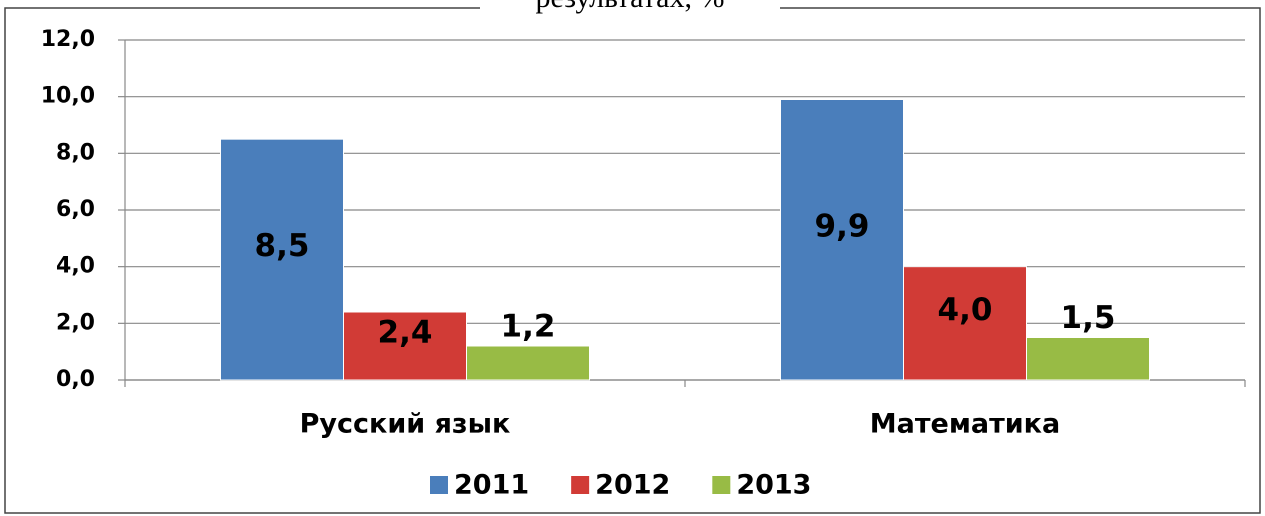 This screenshot has width=1265, height=516. What do you see at coordinates (68, 96) in the screenshot?
I see `y-tick-label: 10,0` at bounding box center [68, 96].